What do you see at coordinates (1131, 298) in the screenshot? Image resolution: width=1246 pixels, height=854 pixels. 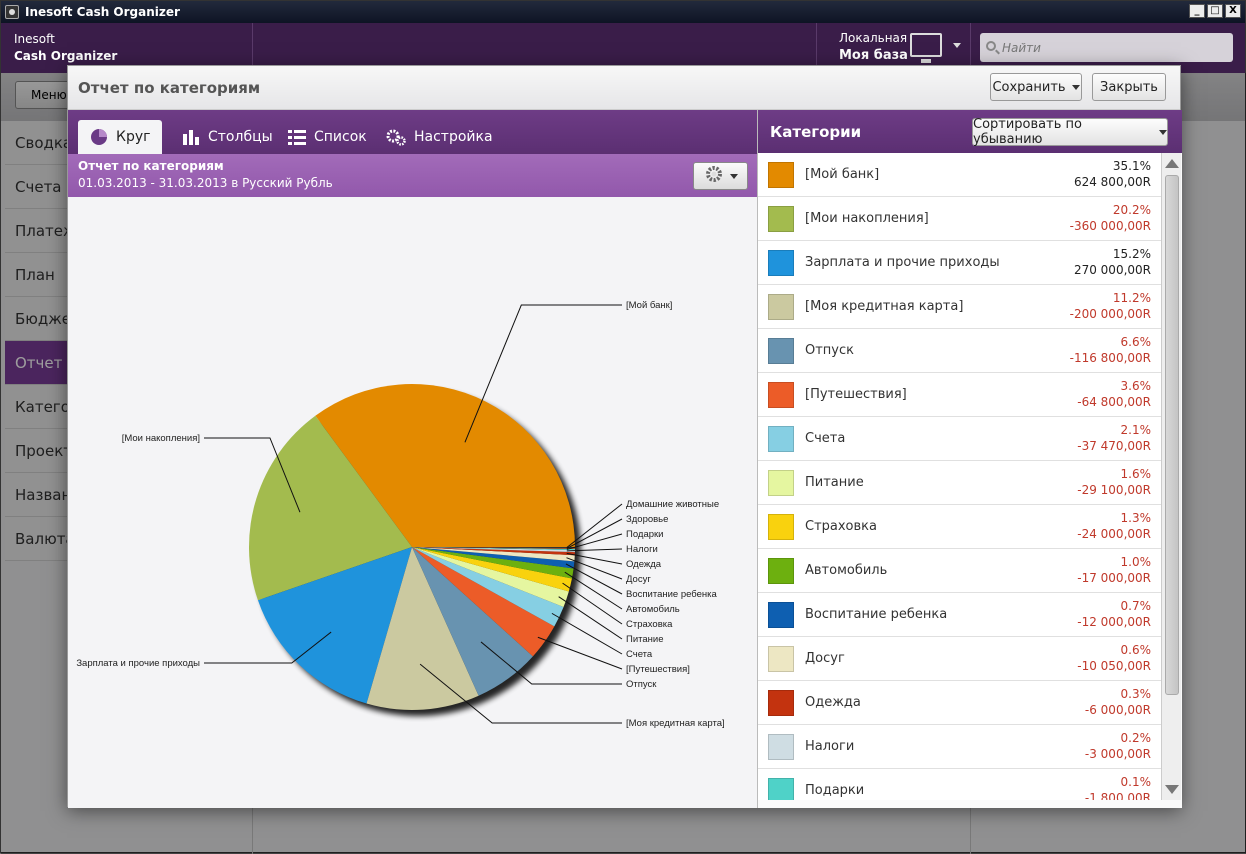 I see `category-percent: 11.2%` at bounding box center [1131, 298].